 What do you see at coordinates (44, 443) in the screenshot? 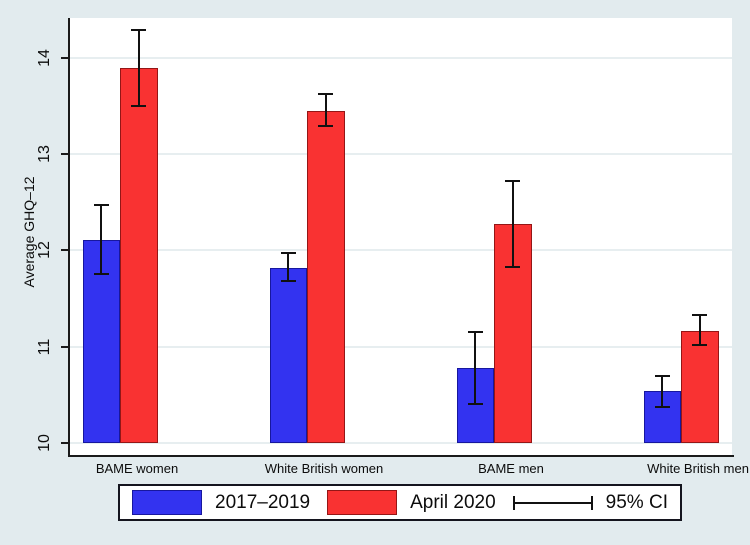
I see `y-tick-label: 10` at bounding box center [44, 443].